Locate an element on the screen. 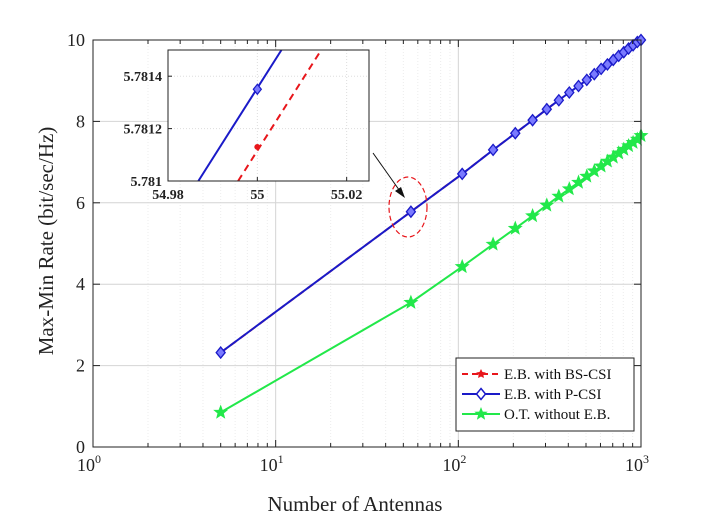  inset-zoom-plot: 54.98 55 55.02 5.781 5.7812 5.7814 is located at coordinates (247, 126).